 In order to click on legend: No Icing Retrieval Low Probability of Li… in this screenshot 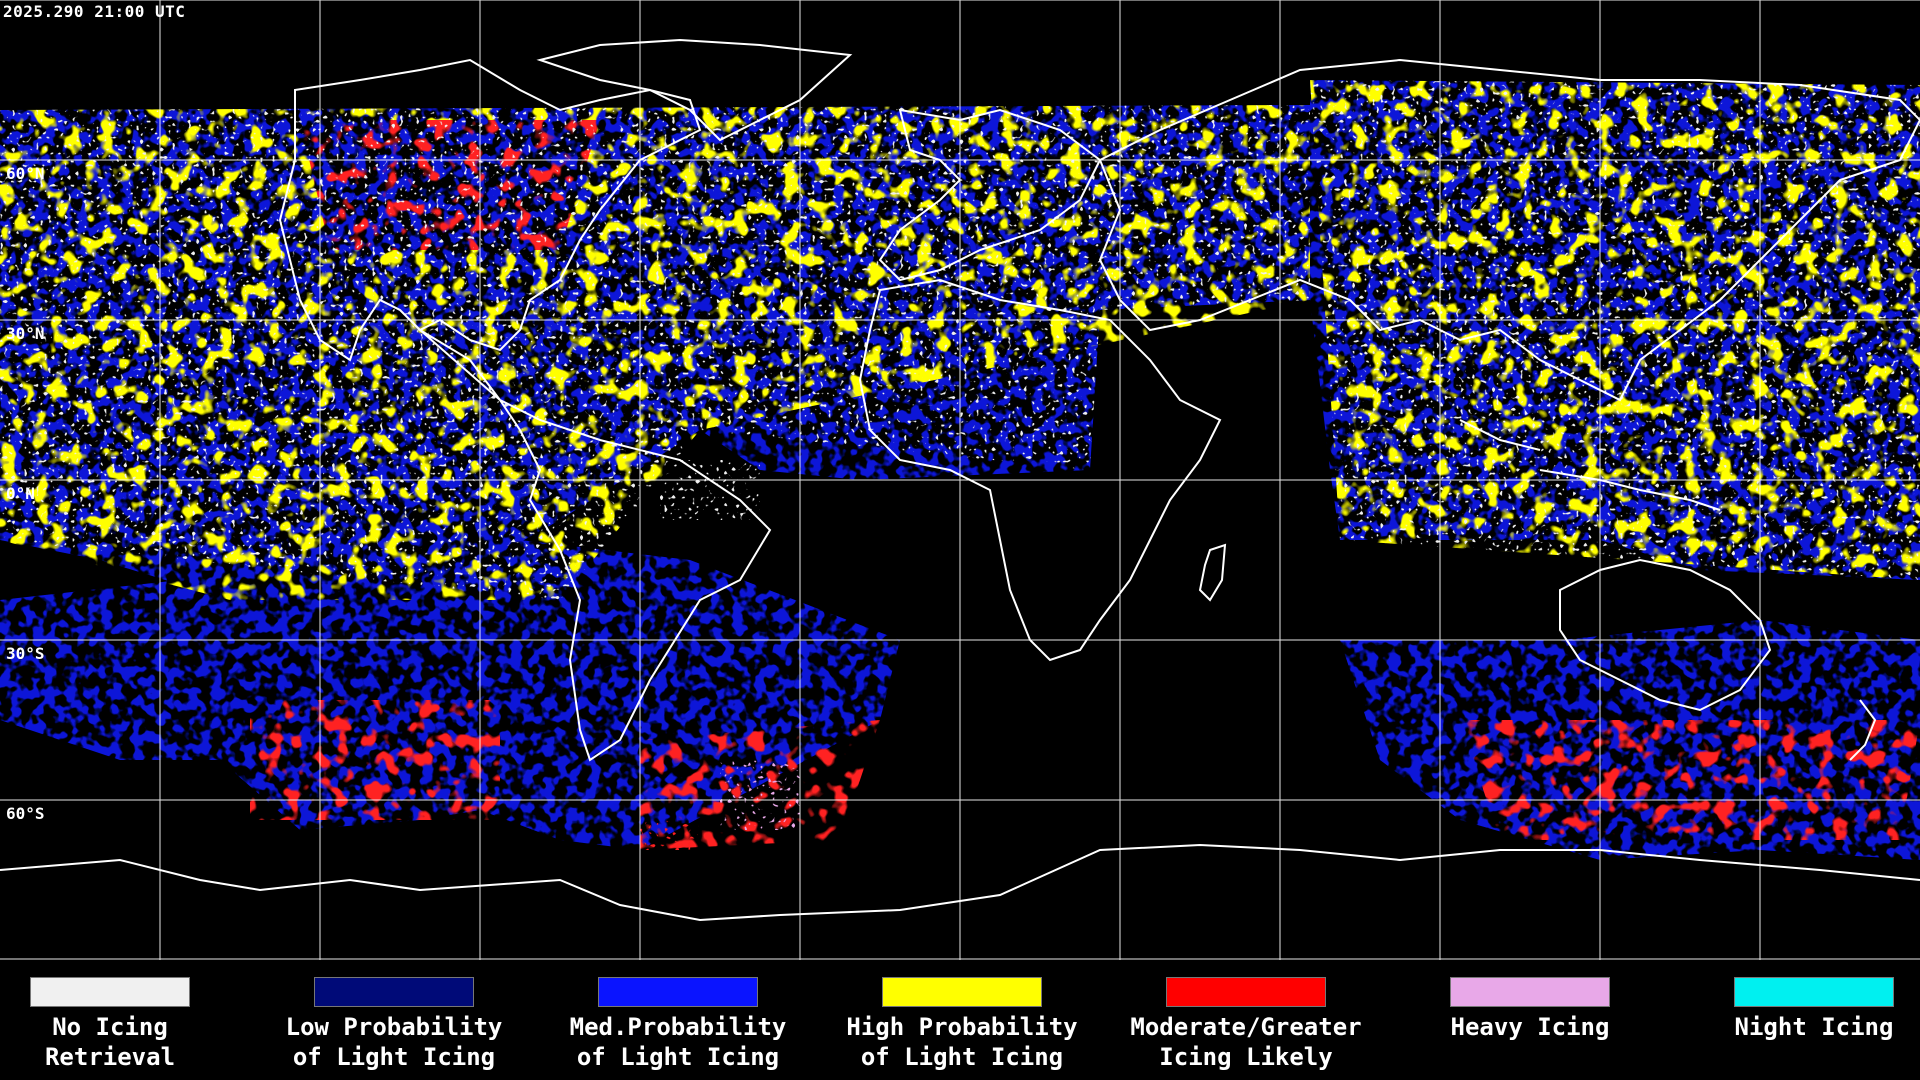, I will do `click(960, 1021)`.